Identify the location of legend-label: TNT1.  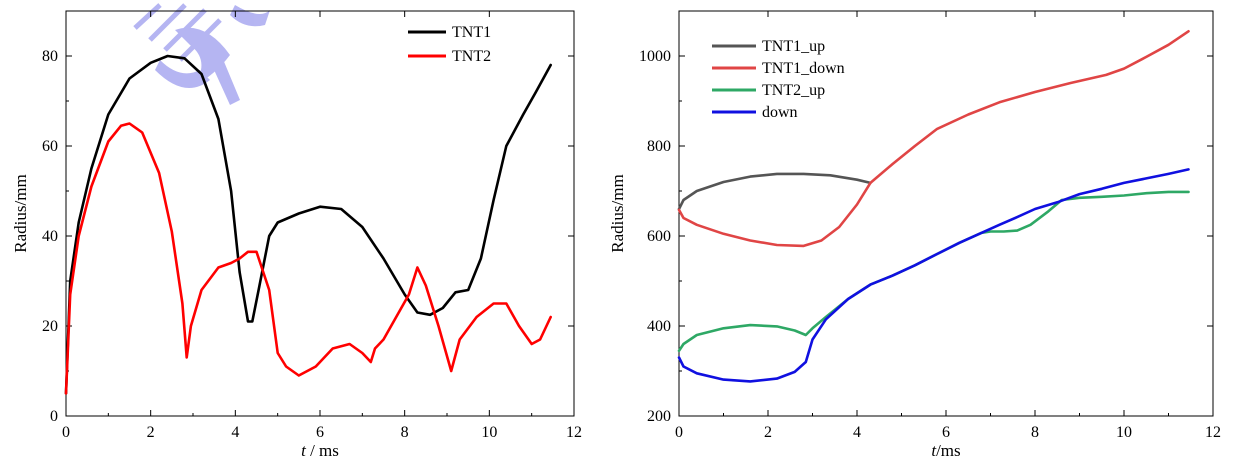
(471, 32).